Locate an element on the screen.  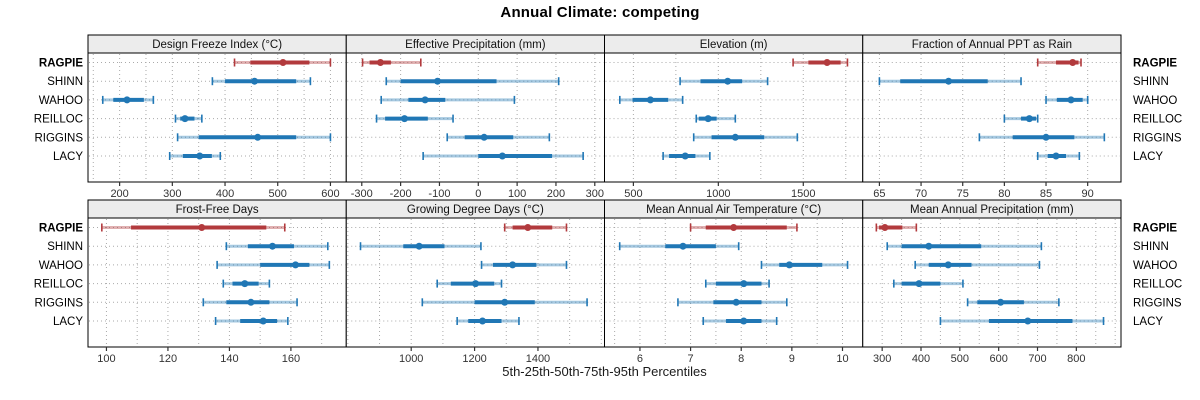
axis-tick-label: 1200 is located at coordinates (474, 359).